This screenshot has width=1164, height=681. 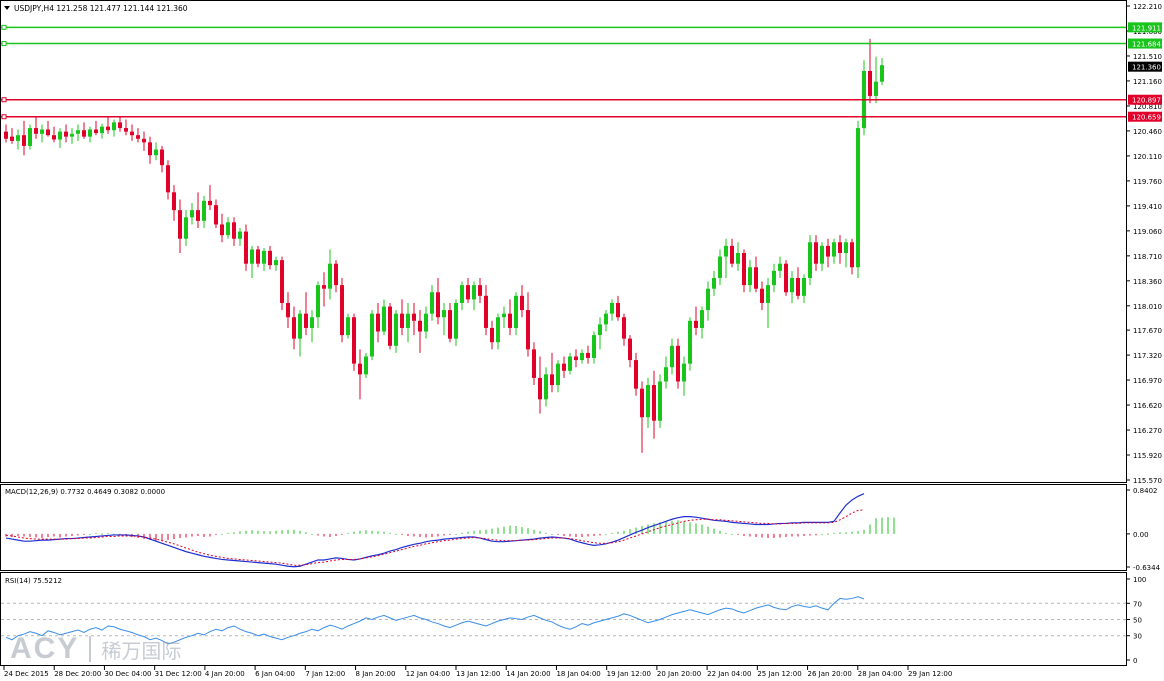 What do you see at coordinates (1147, 257) in the screenshot?
I see `price-tick-label: 118.710` at bounding box center [1147, 257].